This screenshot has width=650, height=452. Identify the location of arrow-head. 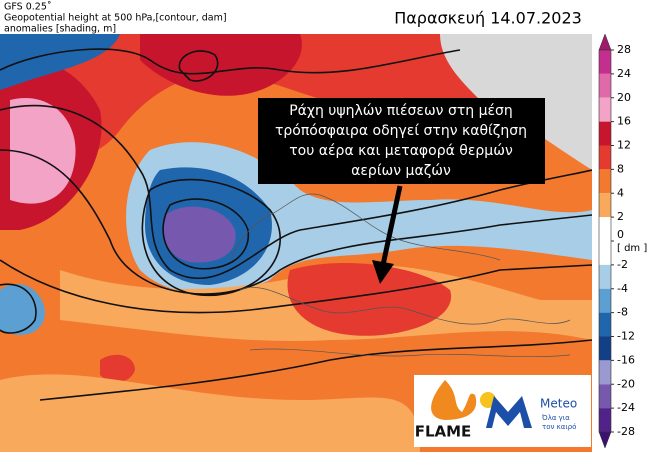
(383, 272).